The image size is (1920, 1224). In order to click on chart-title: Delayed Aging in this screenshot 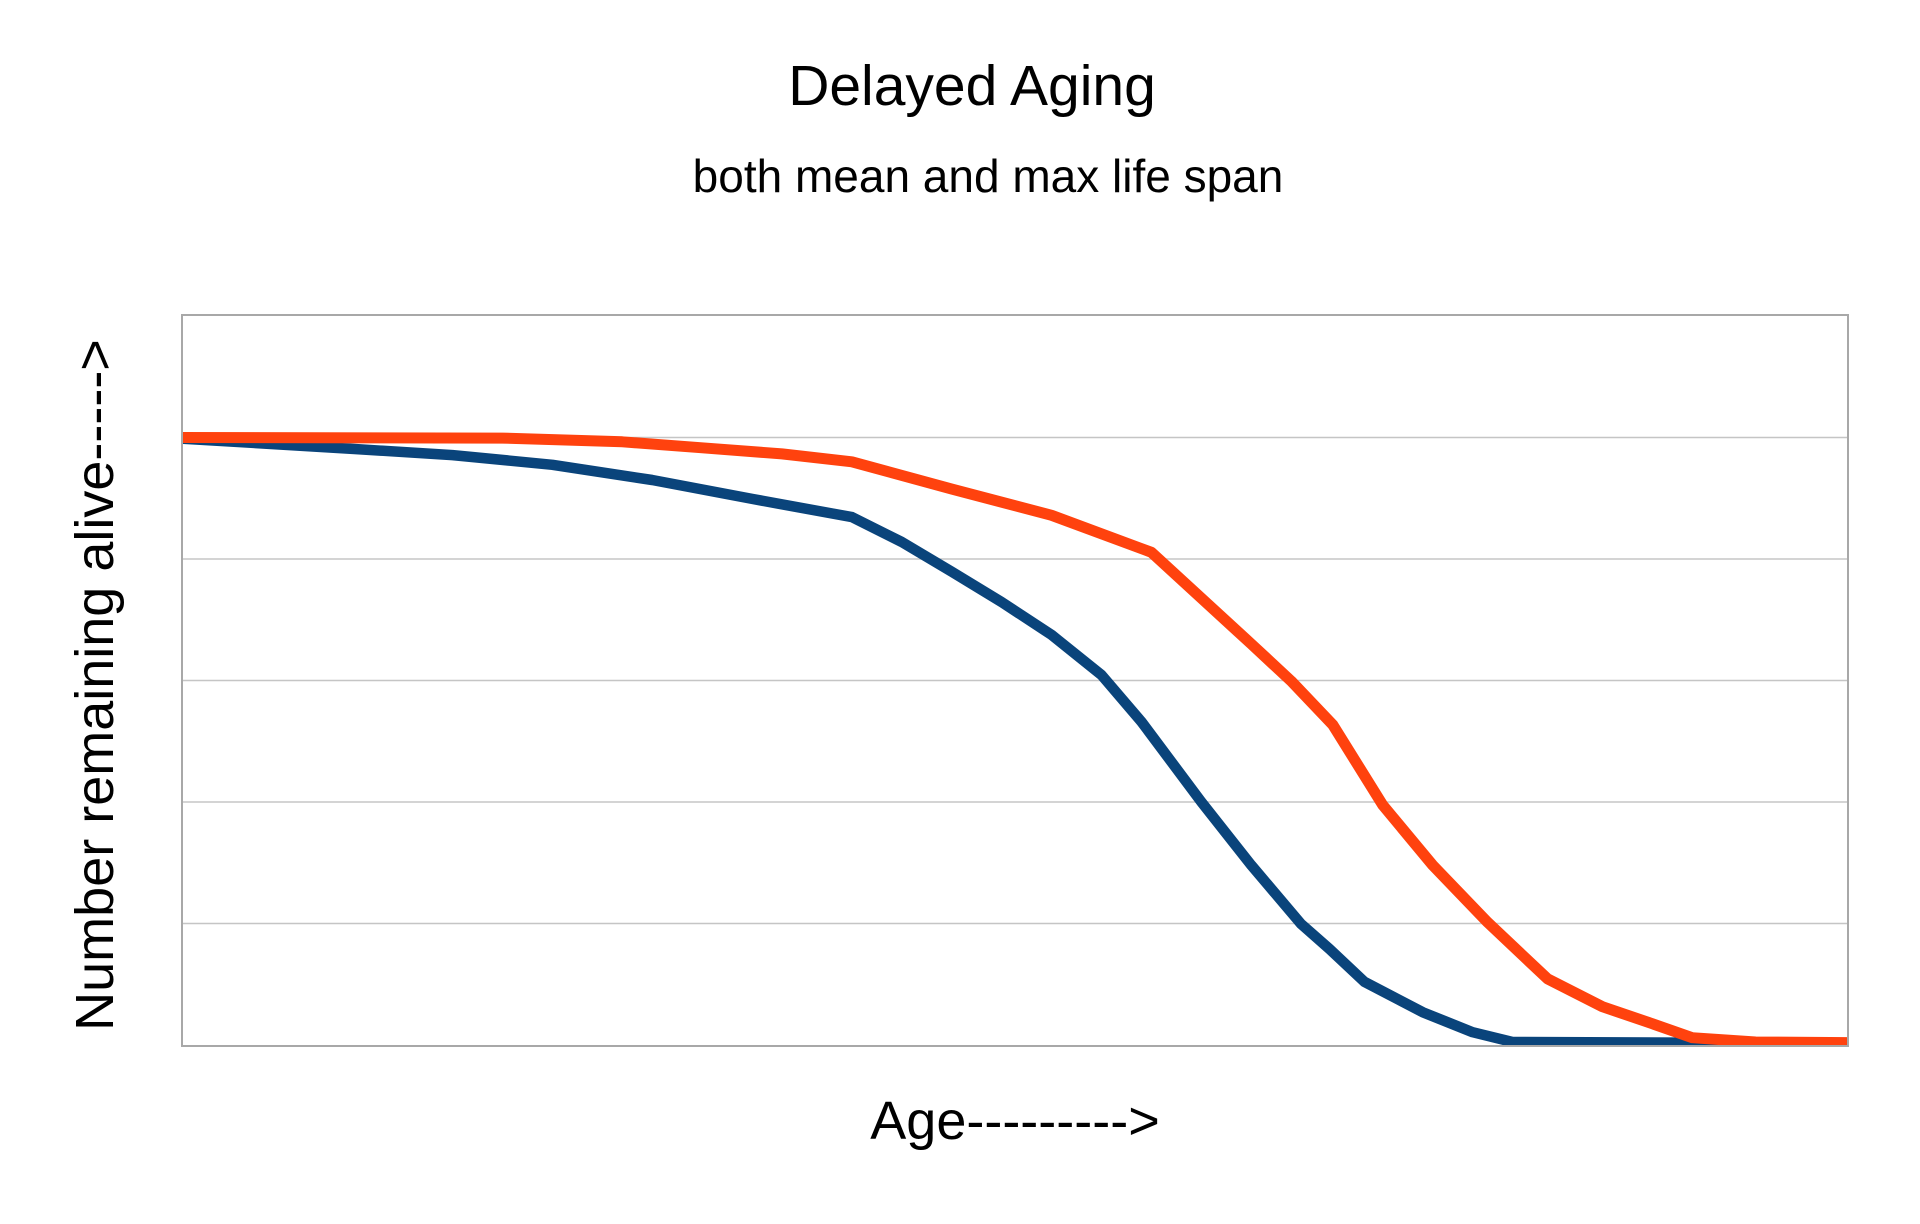, I will do `click(972, 86)`.